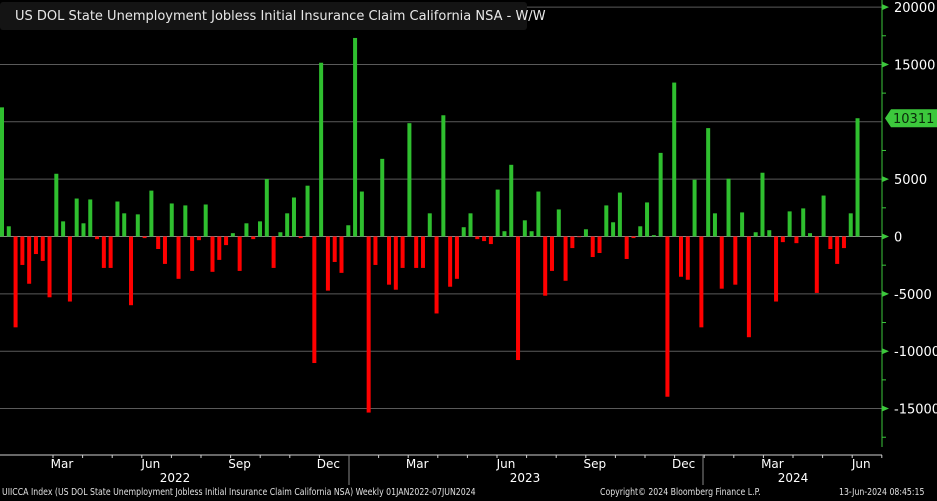  I want to click on x-month-label: Dec, so click(683, 464).